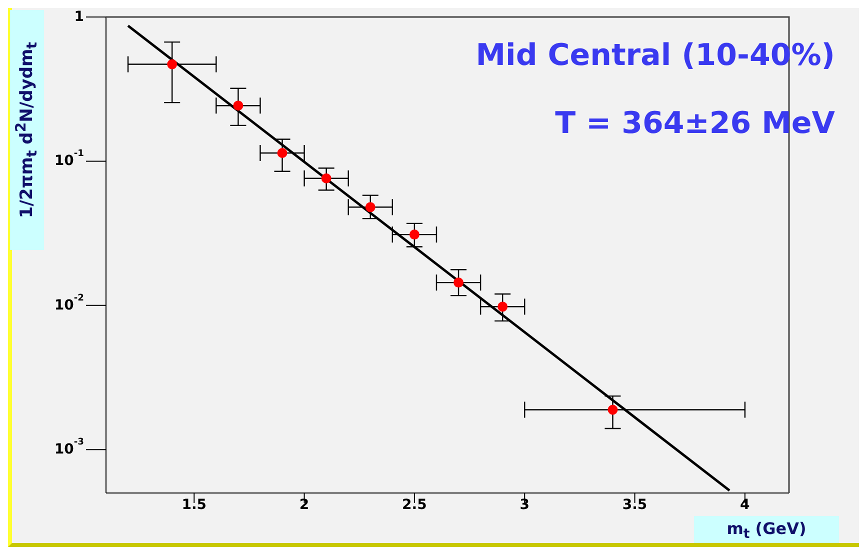 Image resolution: width=867 pixels, height=555 pixels. Describe the element at coordinates (69, 159) in the screenshot. I see `y-tick-label: 10$^{-1}$` at that location.